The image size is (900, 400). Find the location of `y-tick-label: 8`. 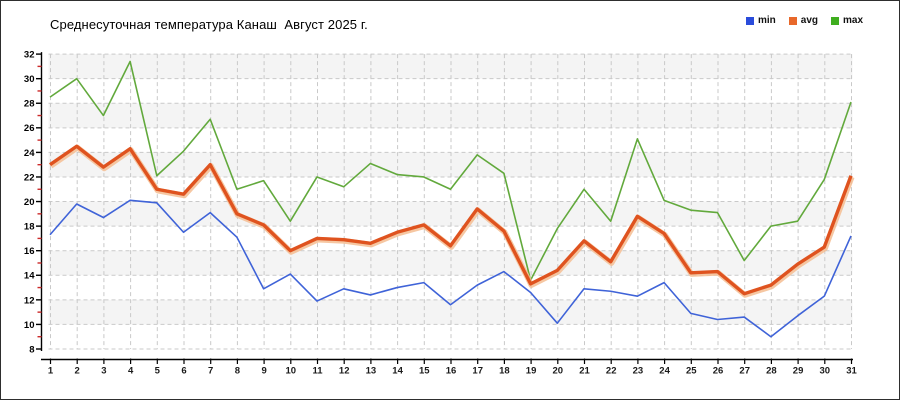

y-tick-label: 8 is located at coordinates (31, 349).